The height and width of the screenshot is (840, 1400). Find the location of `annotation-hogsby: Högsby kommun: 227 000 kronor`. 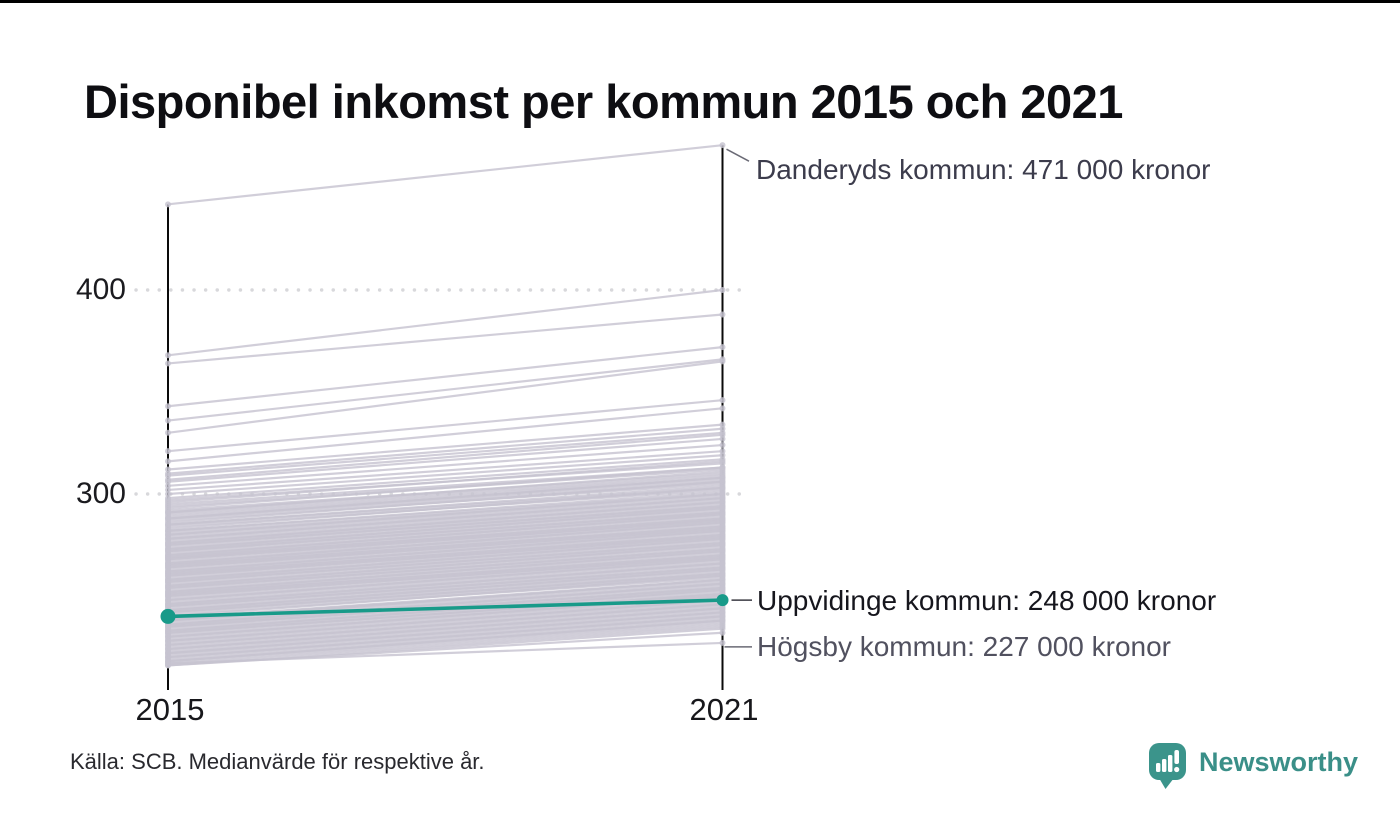

annotation-hogsby: Högsby kommun: 227 000 kronor is located at coordinates (964, 646).